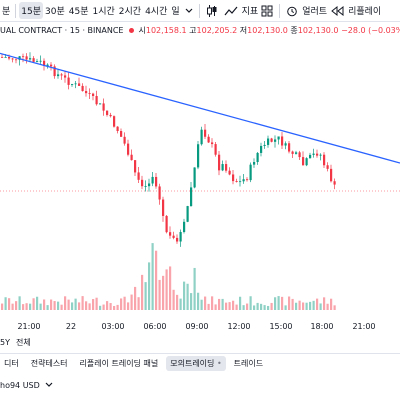  Describe the element at coordinates (23, 342) in the screenshot. I see `range-all: 전체` at that location.